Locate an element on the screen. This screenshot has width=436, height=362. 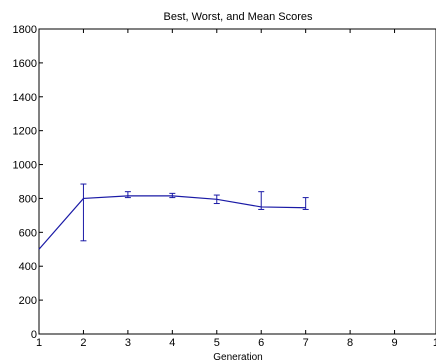
y-tick-label: 1000 is located at coordinates (25, 166).